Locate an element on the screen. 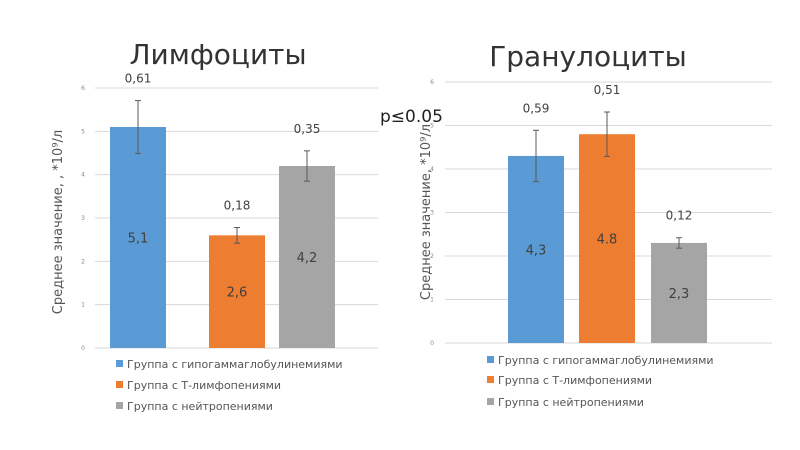 This screenshot has height=450, width=800. error-label: 0,35 is located at coordinates (307, 129).